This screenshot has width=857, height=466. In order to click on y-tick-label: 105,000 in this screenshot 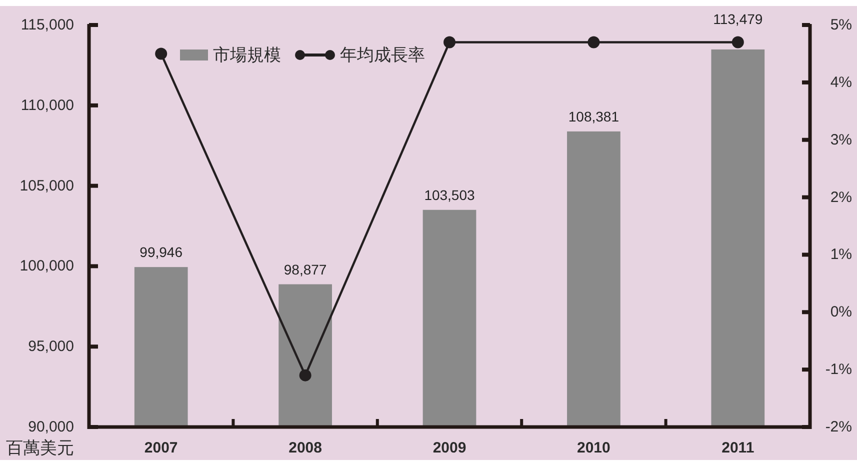, I will do `click(47, 185)`.